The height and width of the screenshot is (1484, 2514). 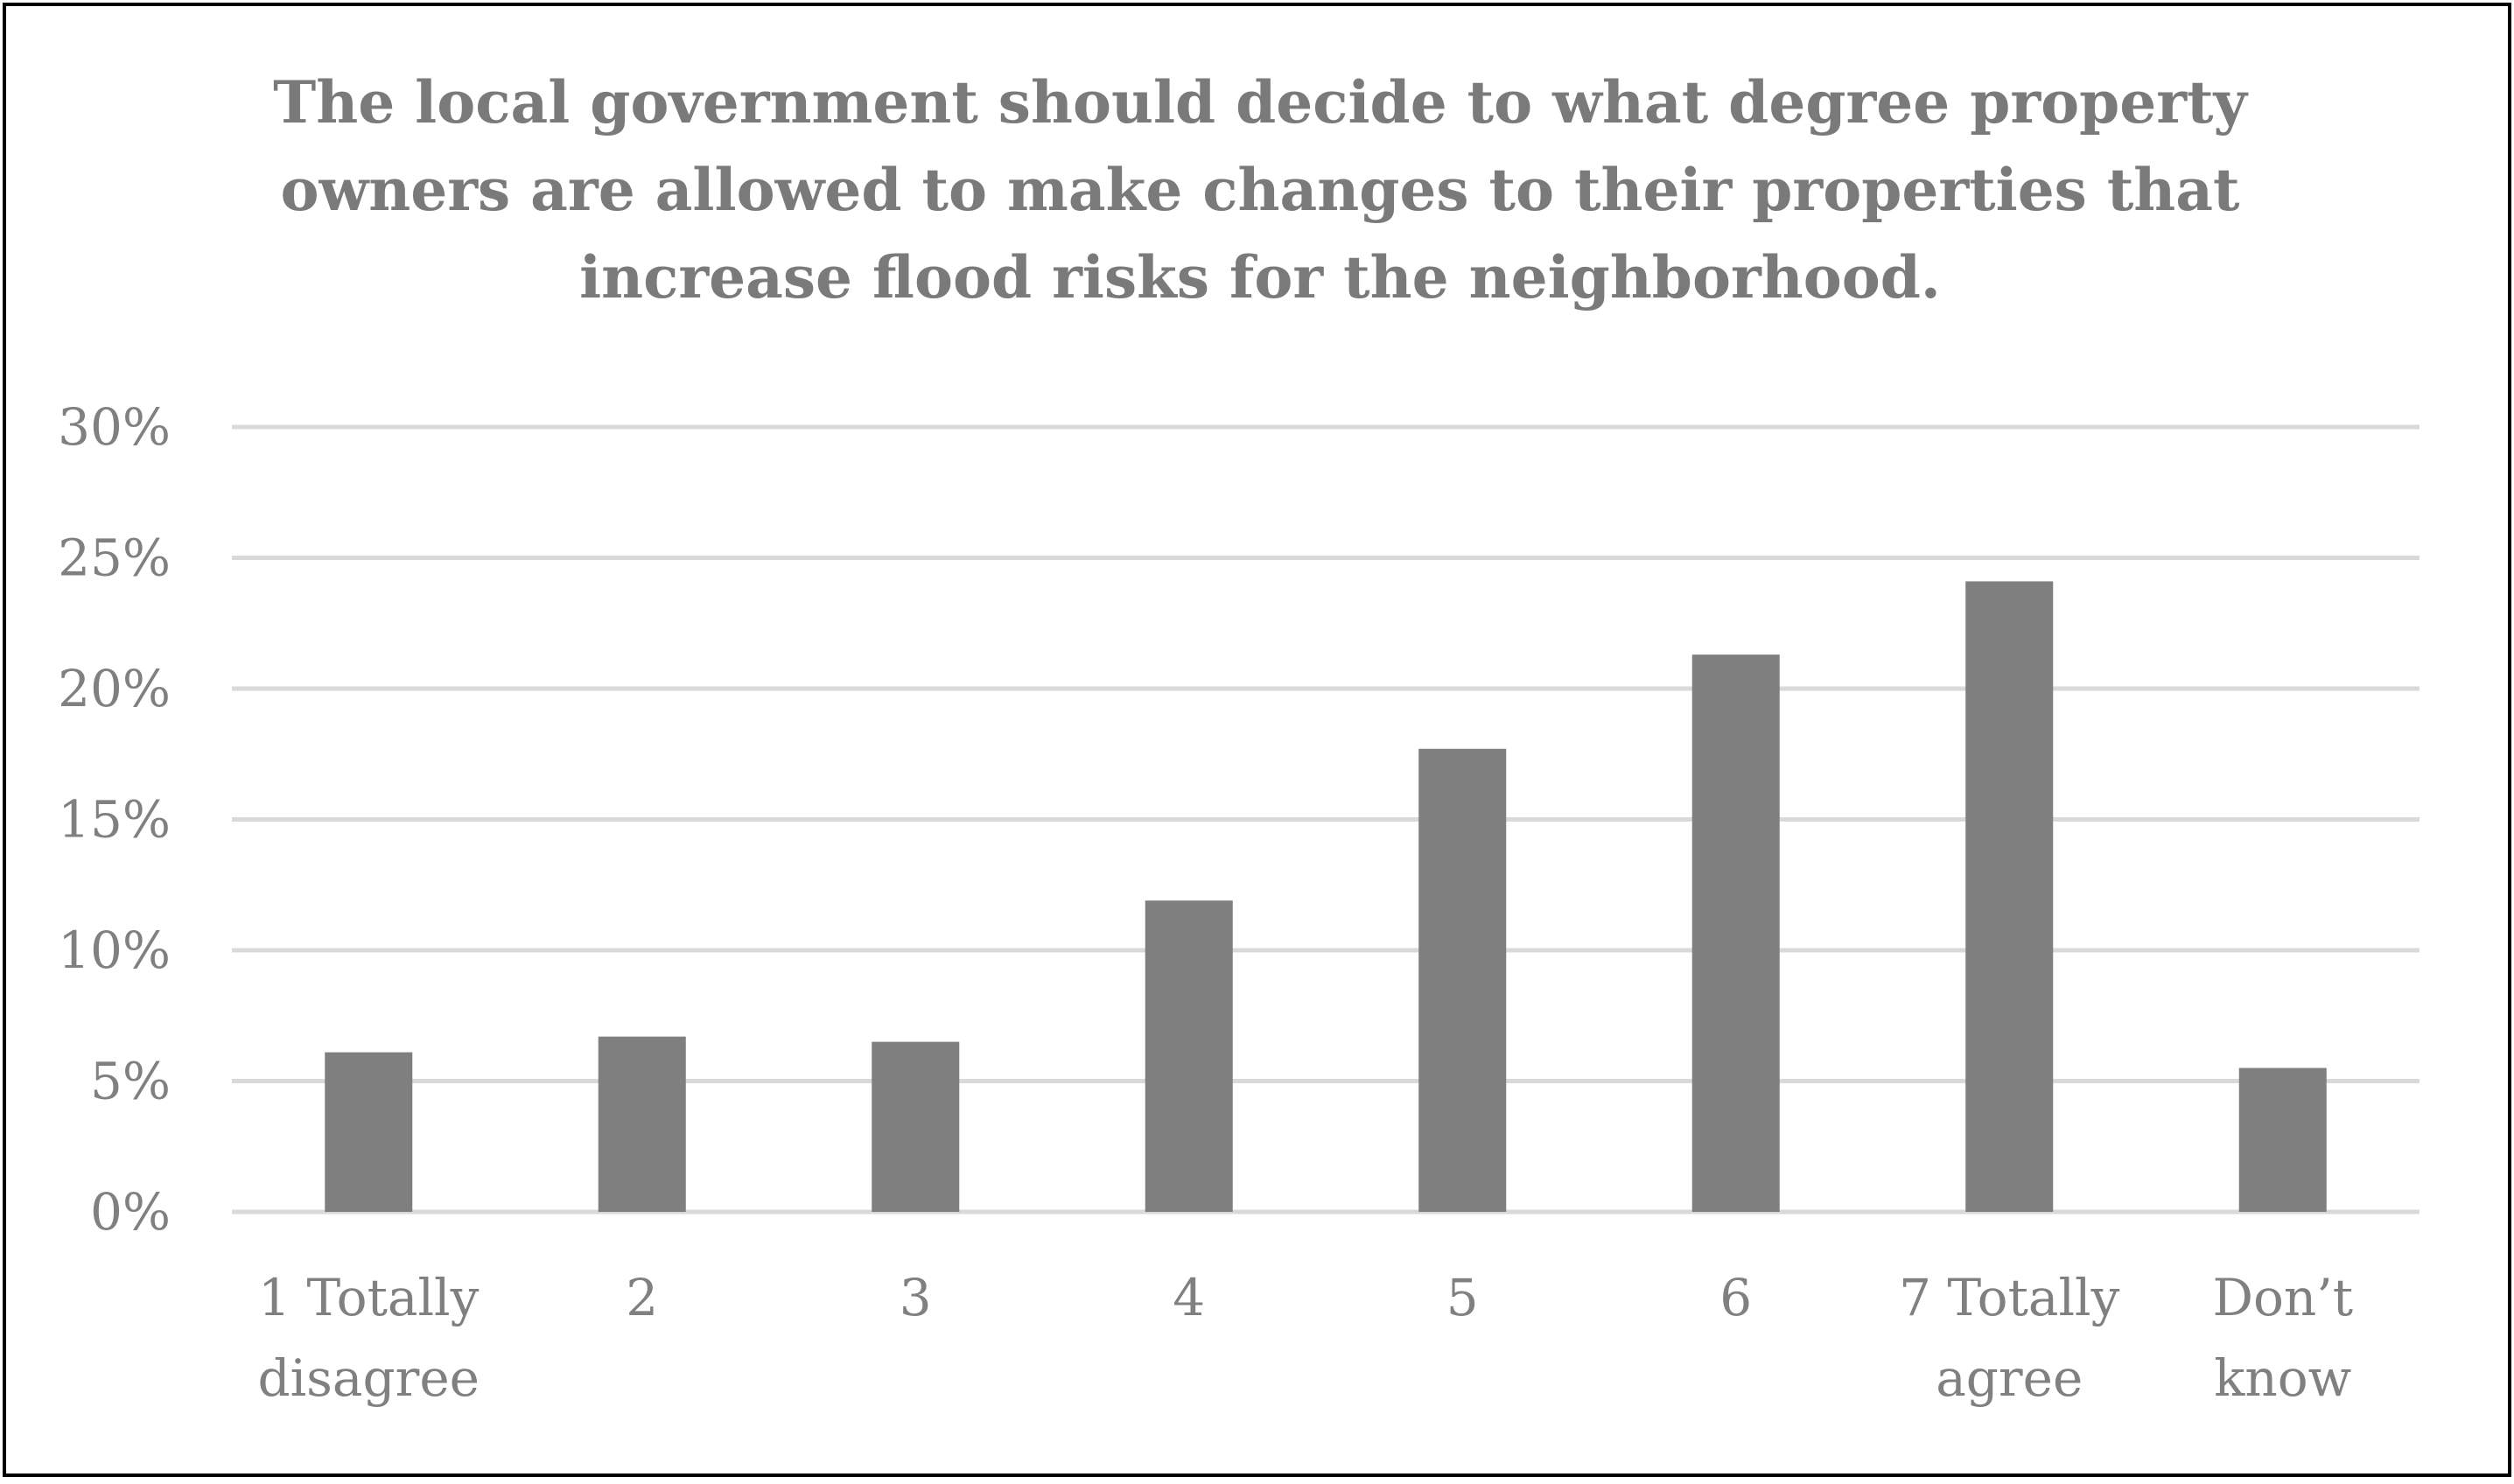 I want to click on y-tick-label: 20%, so click(x=114, y=688).